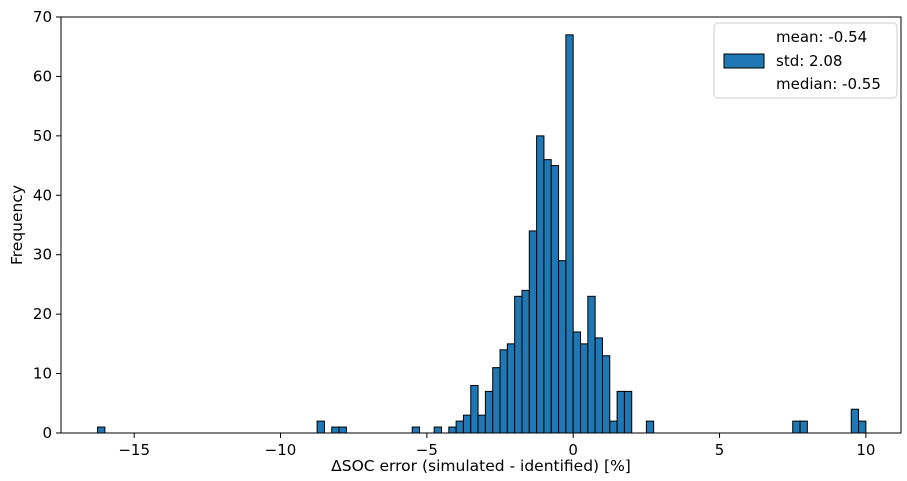  I want to click on x-tick-label: 0, so click(573, 450).